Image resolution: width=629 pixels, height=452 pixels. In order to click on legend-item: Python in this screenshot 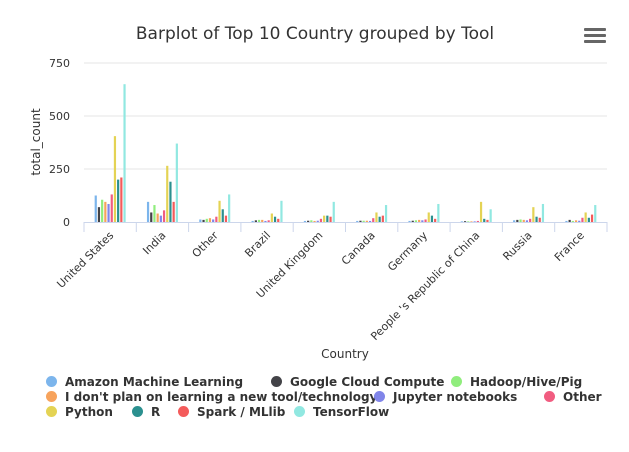, I will do `click(89, 412)`.